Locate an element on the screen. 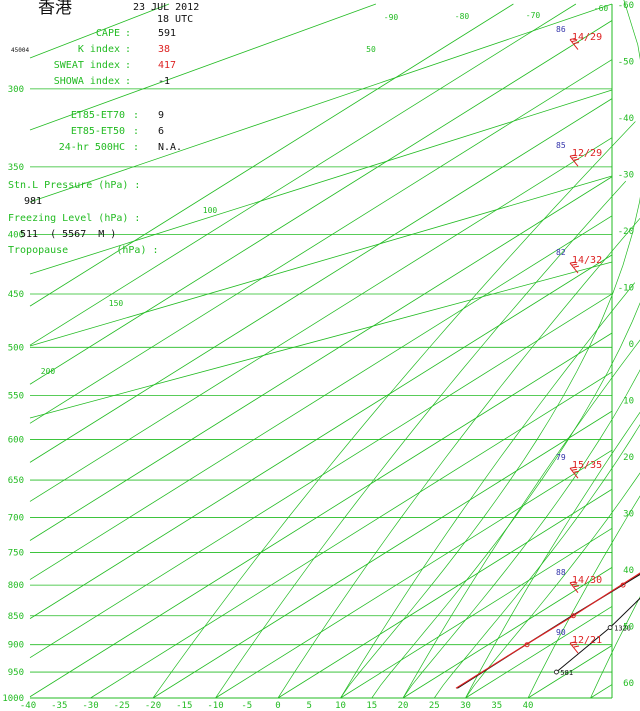 This screenshot has height=711, width=640. isotherm-label: -70 is located at coordinates (533, 15).